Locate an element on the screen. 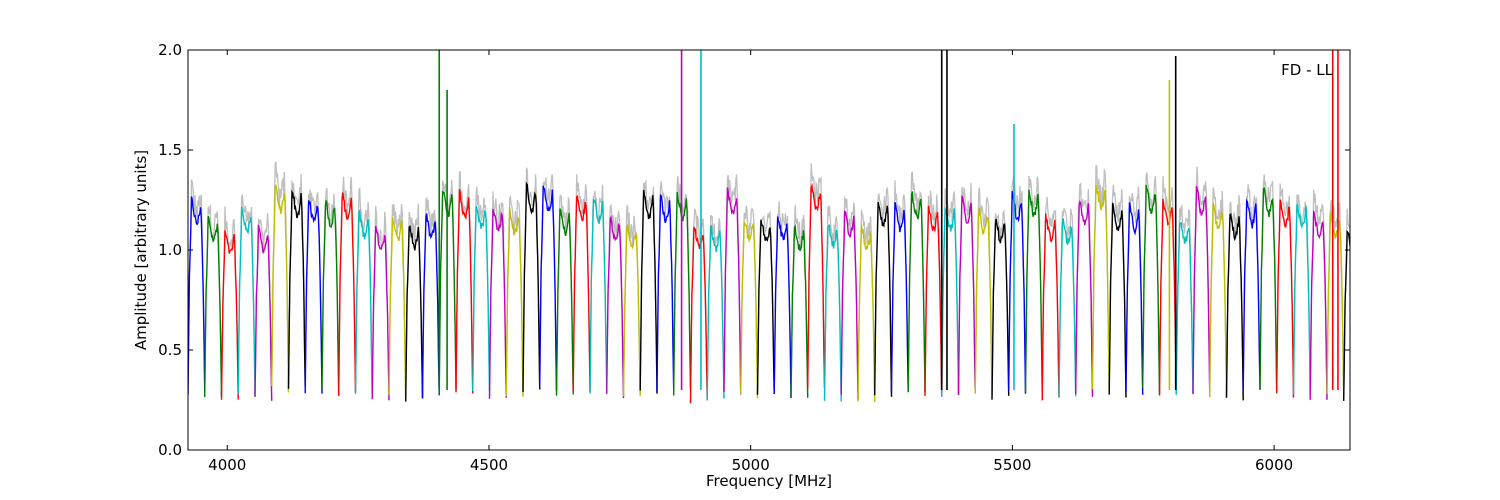 The height and width of the screenshot is (500, 1500). x-tick-label: 5500 is located at coordinates (1012, 465).